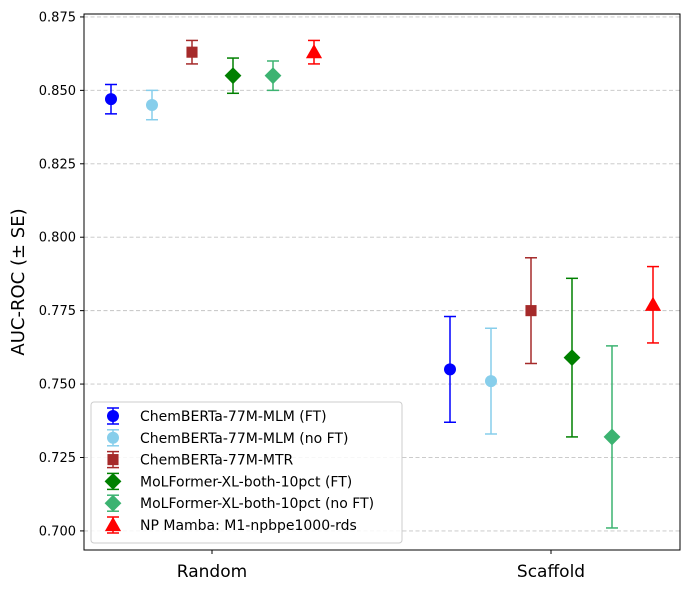 This screenshot has width=690, height=593. I want to click on legend-item: ChemBERTa-77M-MTR, so click(200, 459).